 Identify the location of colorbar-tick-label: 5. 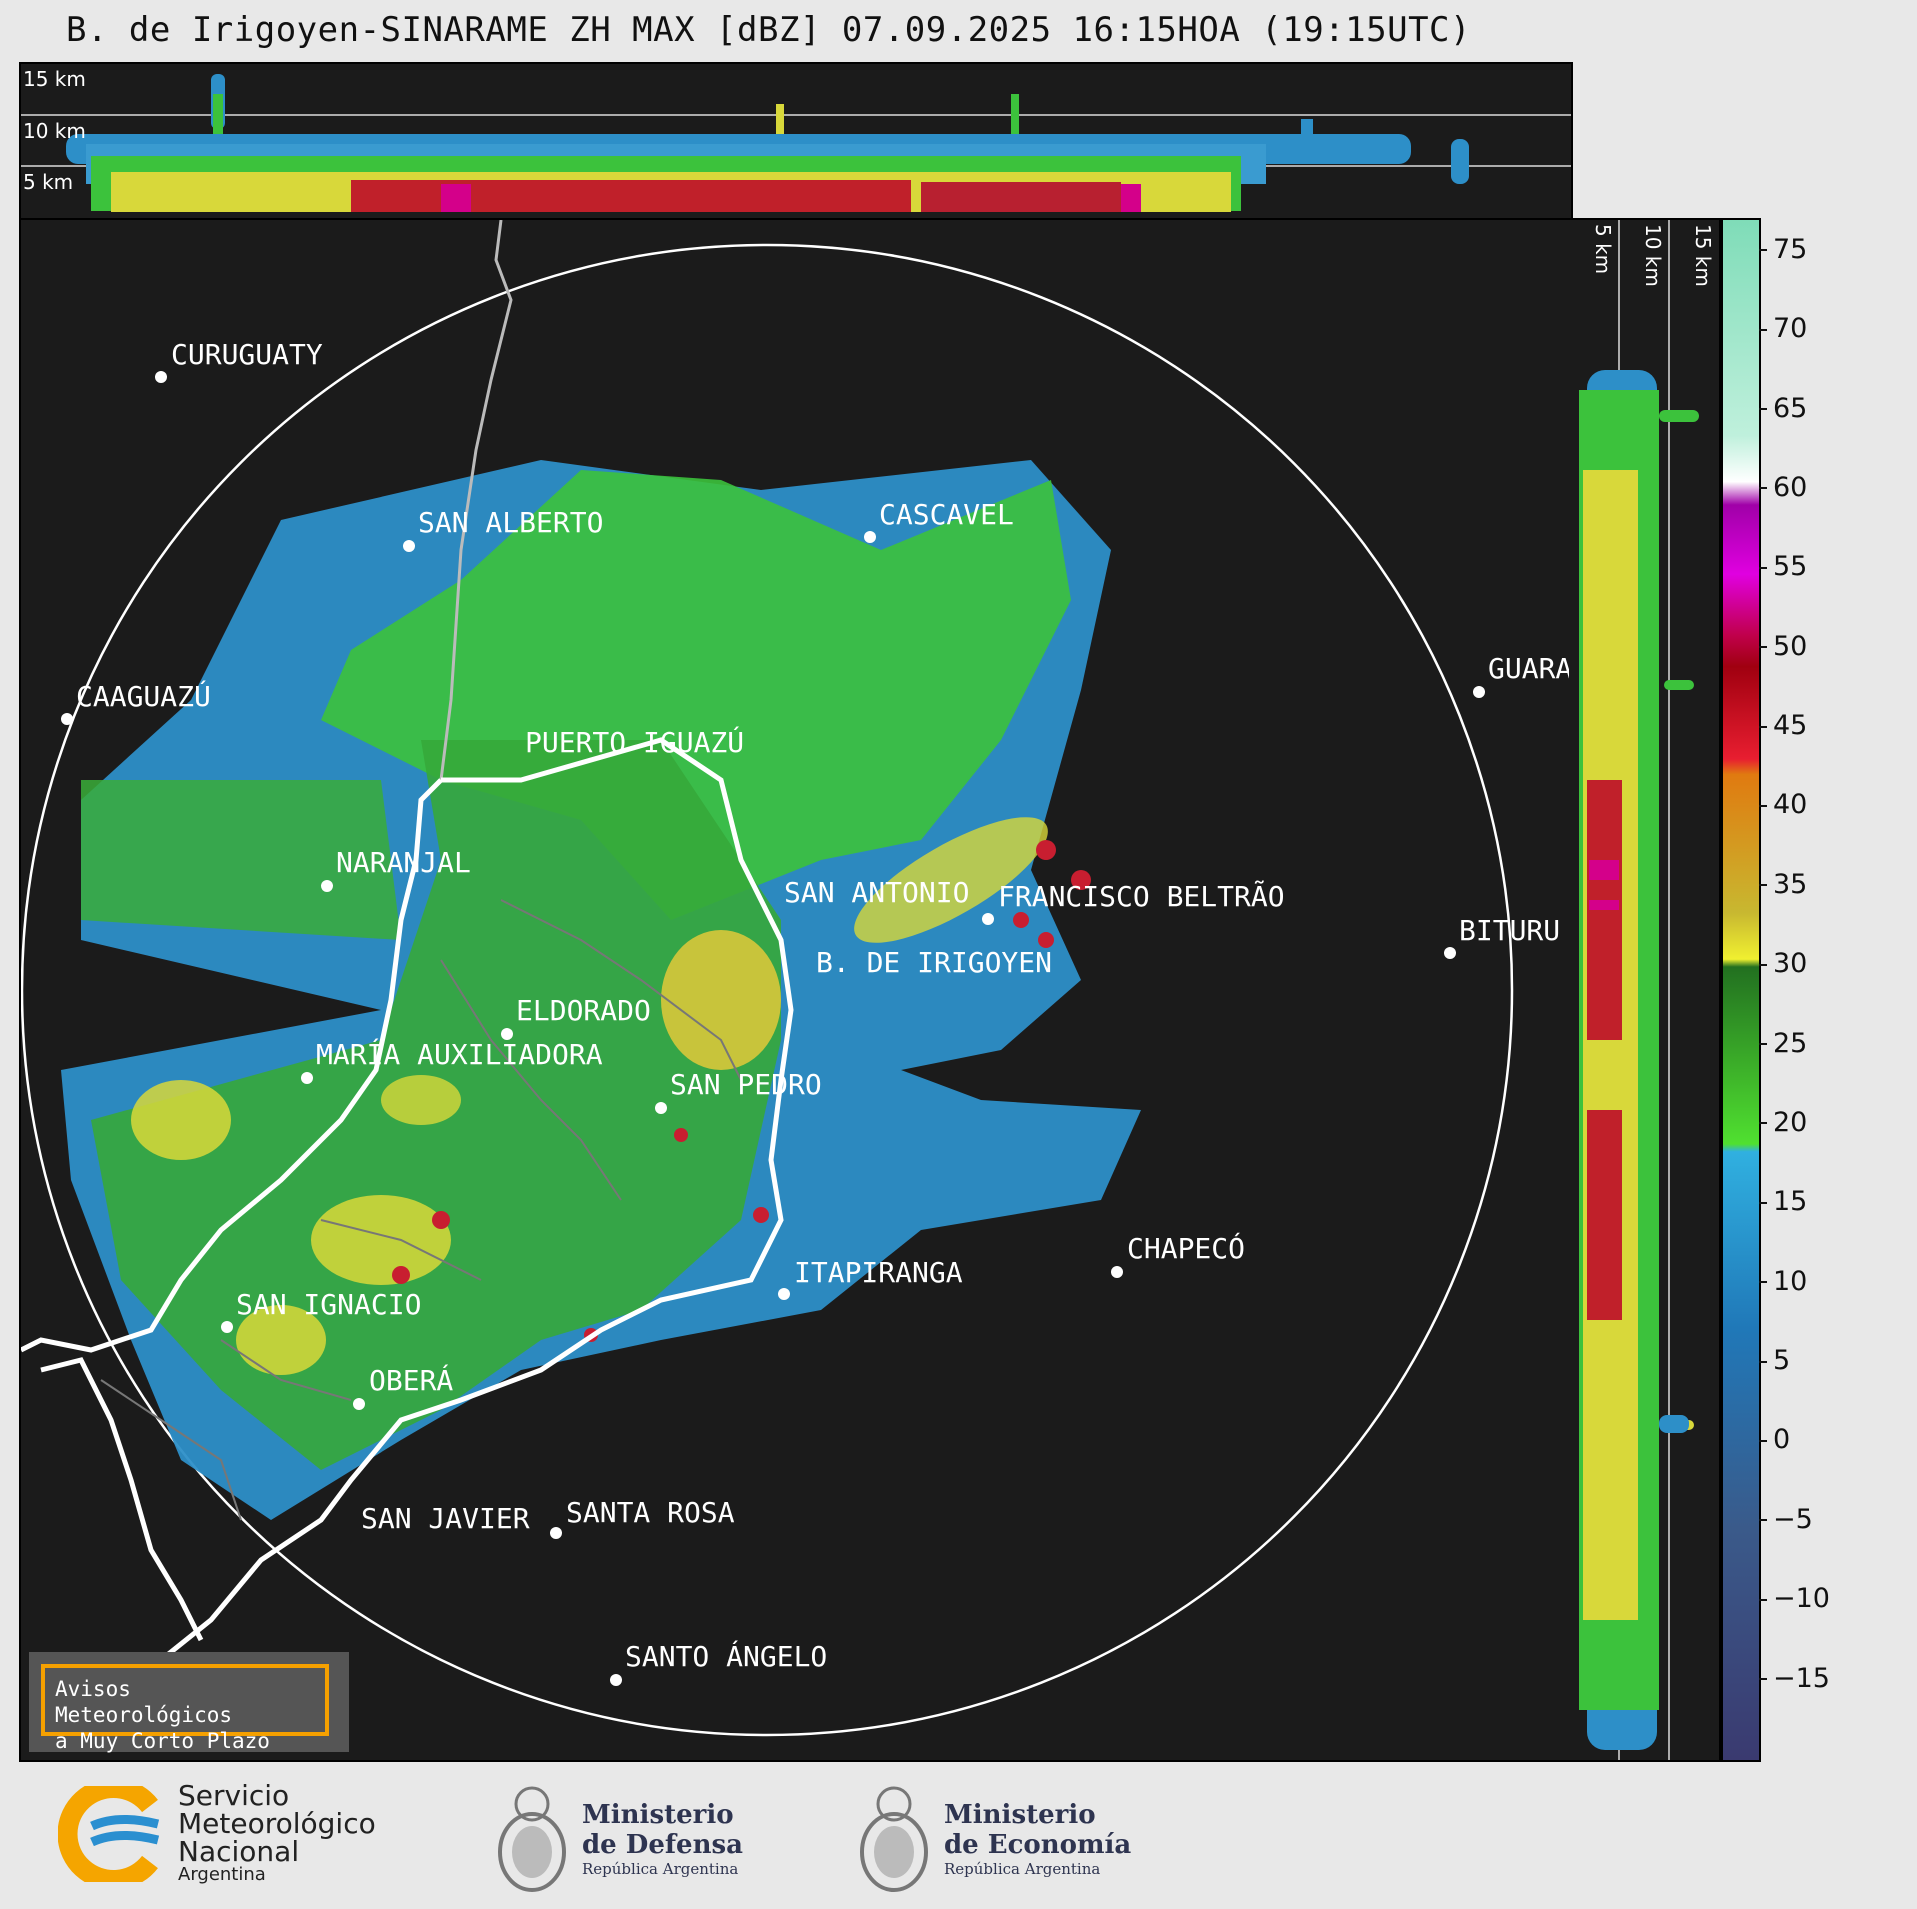
(1782, 1361).